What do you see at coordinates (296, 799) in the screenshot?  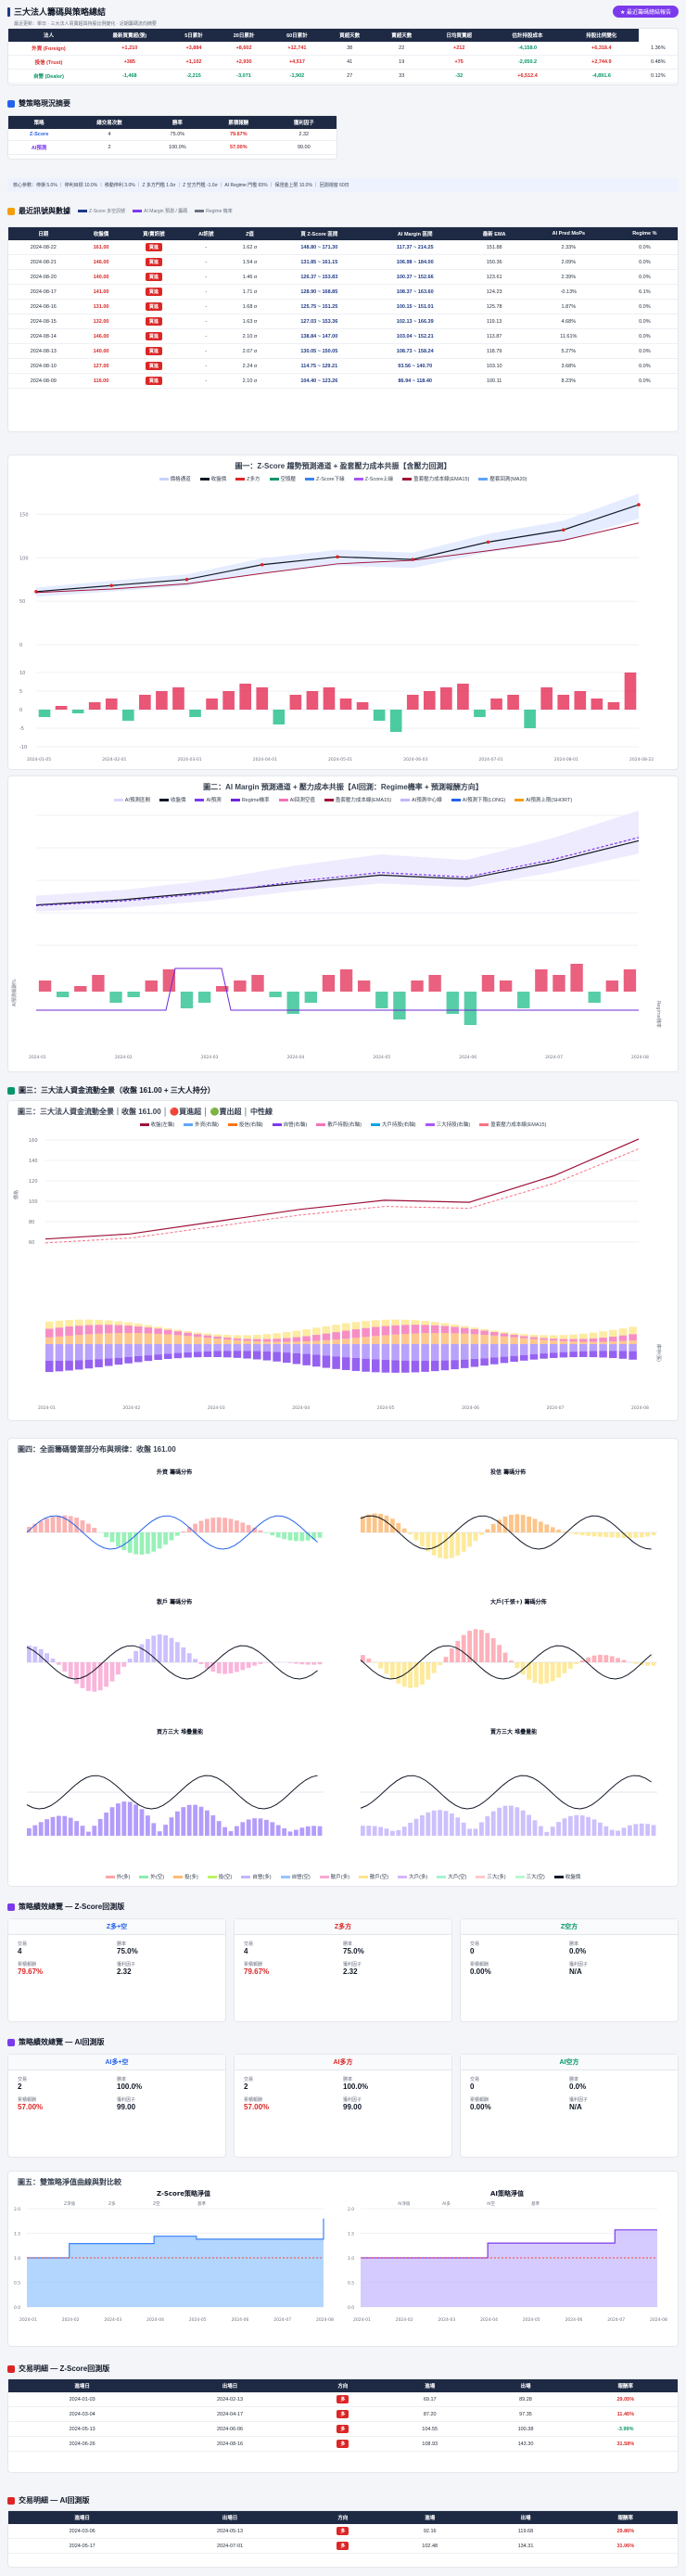 I see `chart2-legend-item: AI回測空值` at bounding box center [296, 799].